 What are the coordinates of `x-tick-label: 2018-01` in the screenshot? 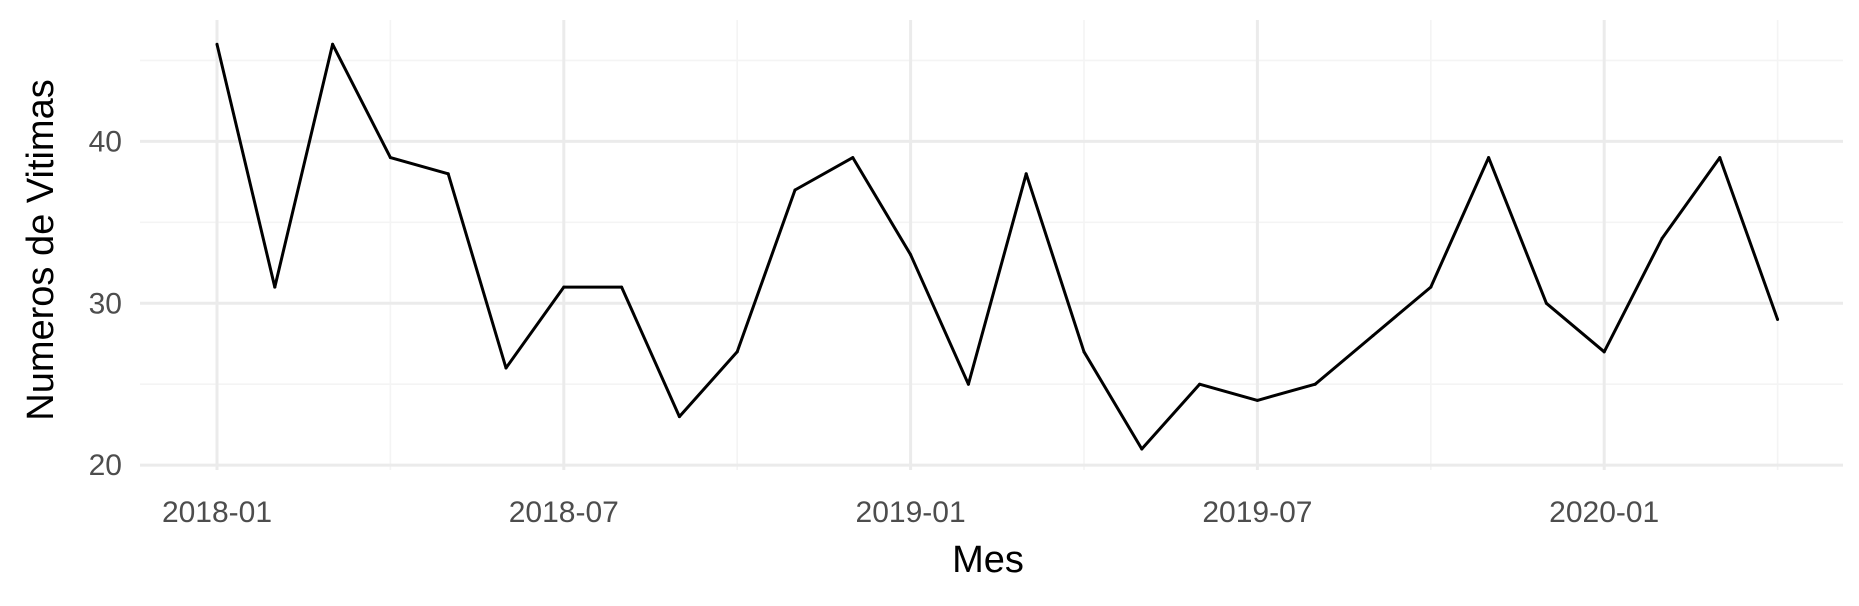 It's located at (217, 512).